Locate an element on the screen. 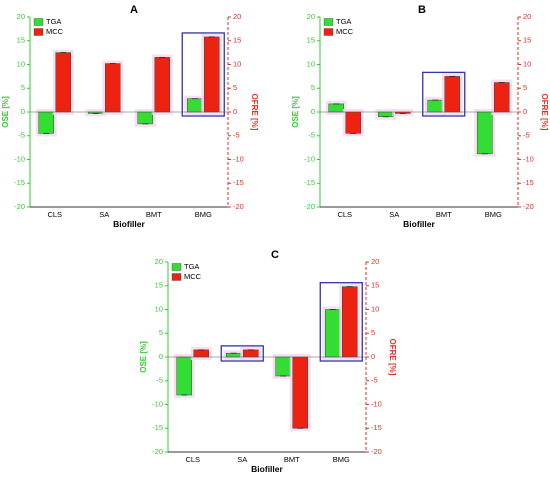  legend-label-tga: TGA is located at coordinates (343, 21).